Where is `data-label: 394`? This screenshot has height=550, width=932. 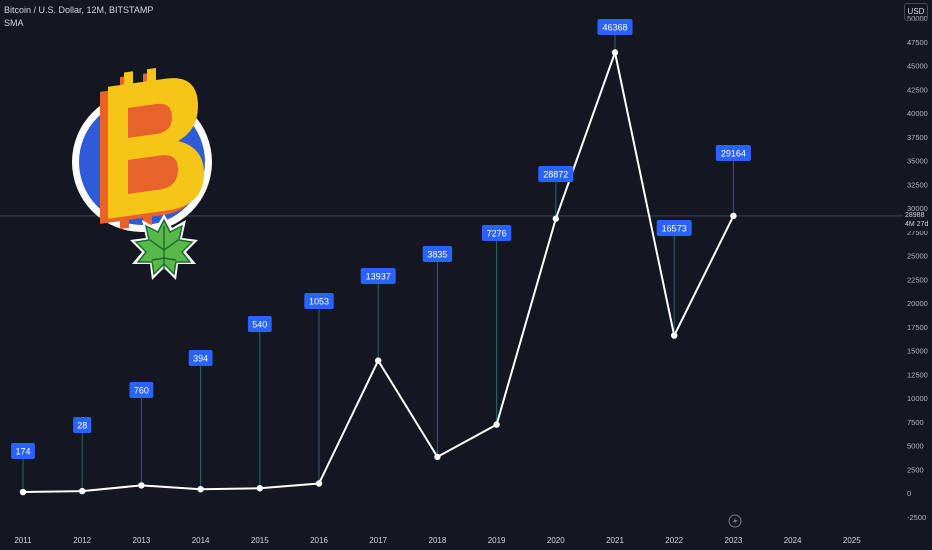 data-label: 394 is located at coordinates (200, 359).